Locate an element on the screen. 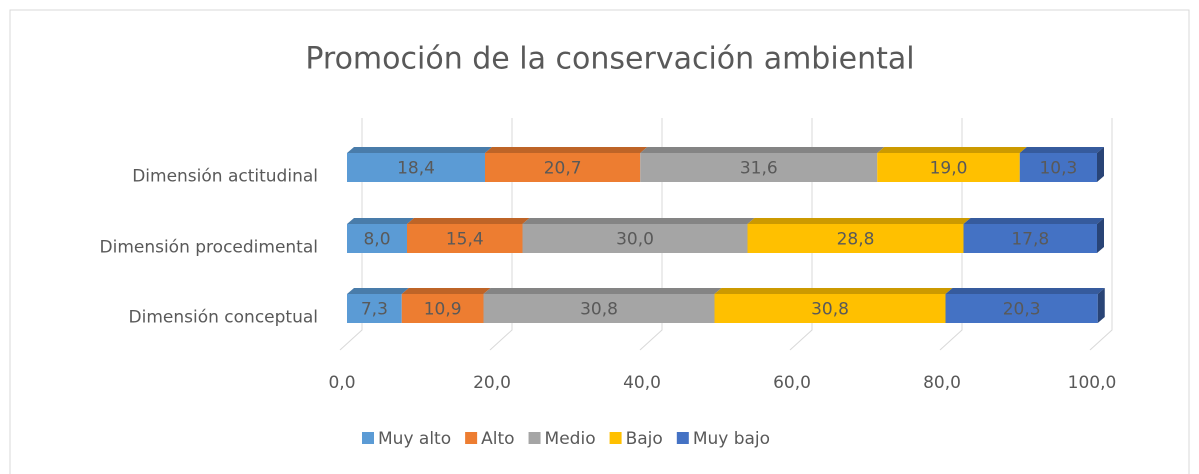 This screenshot has width=1199, height=474. value-label: 18,4 is located at coordinates (416, 169).